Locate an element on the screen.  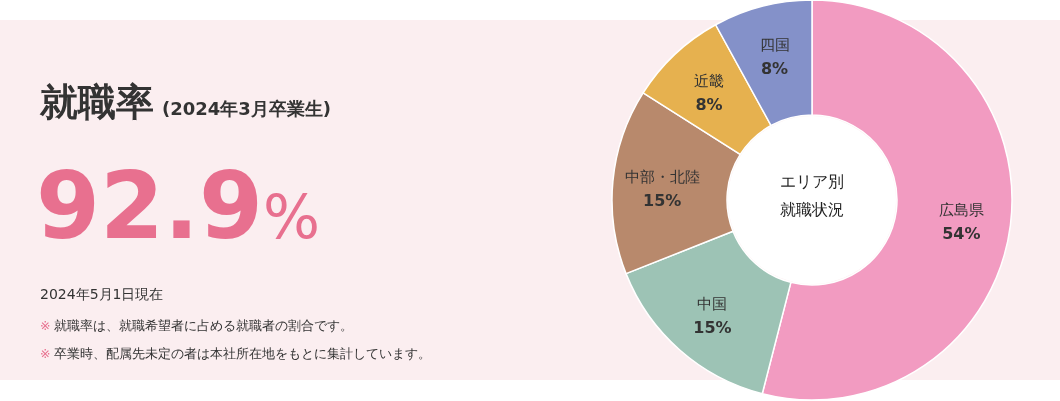
text: エリア別就職状況 is located at coordinates (812, 196).